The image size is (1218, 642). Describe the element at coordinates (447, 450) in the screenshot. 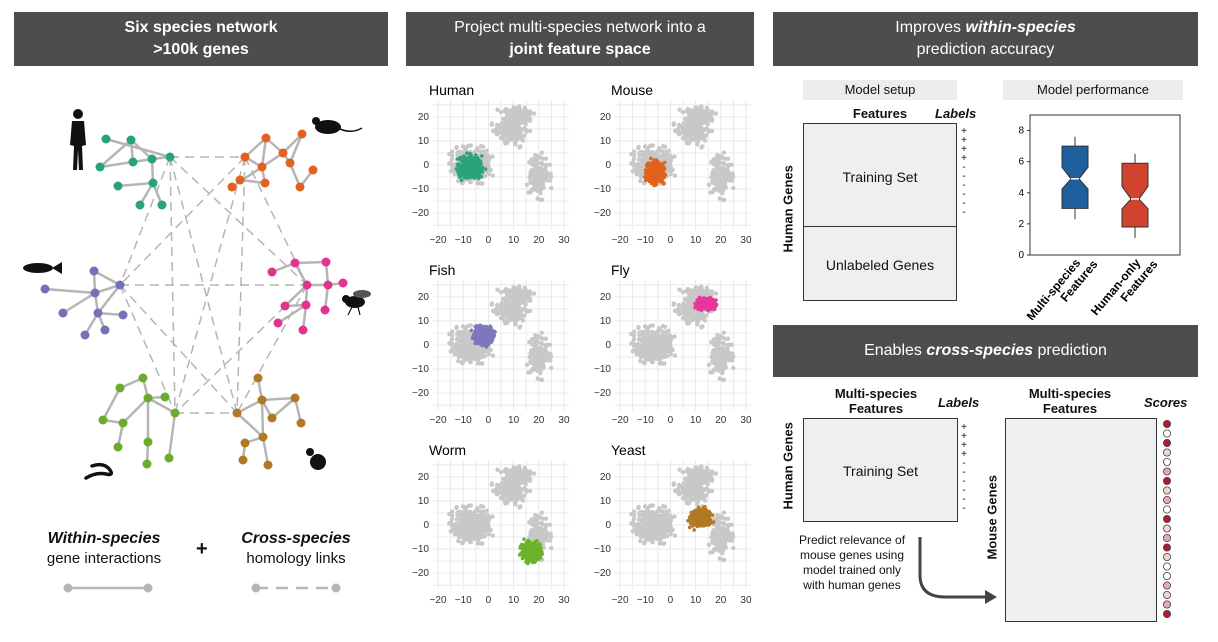

I see `scatter-title: Worm` at that location.